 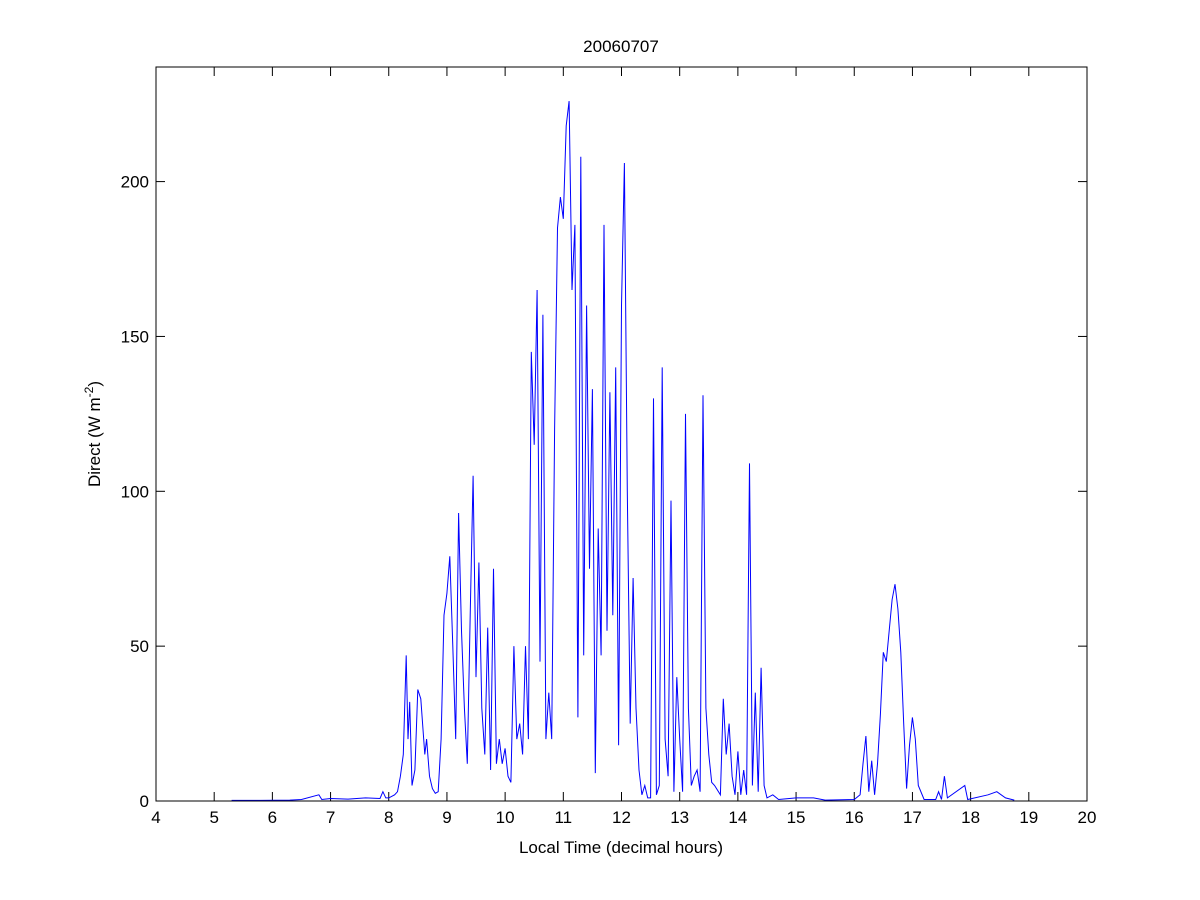 I want to click on x-tick-label: 13, so click(x=679, y=817).